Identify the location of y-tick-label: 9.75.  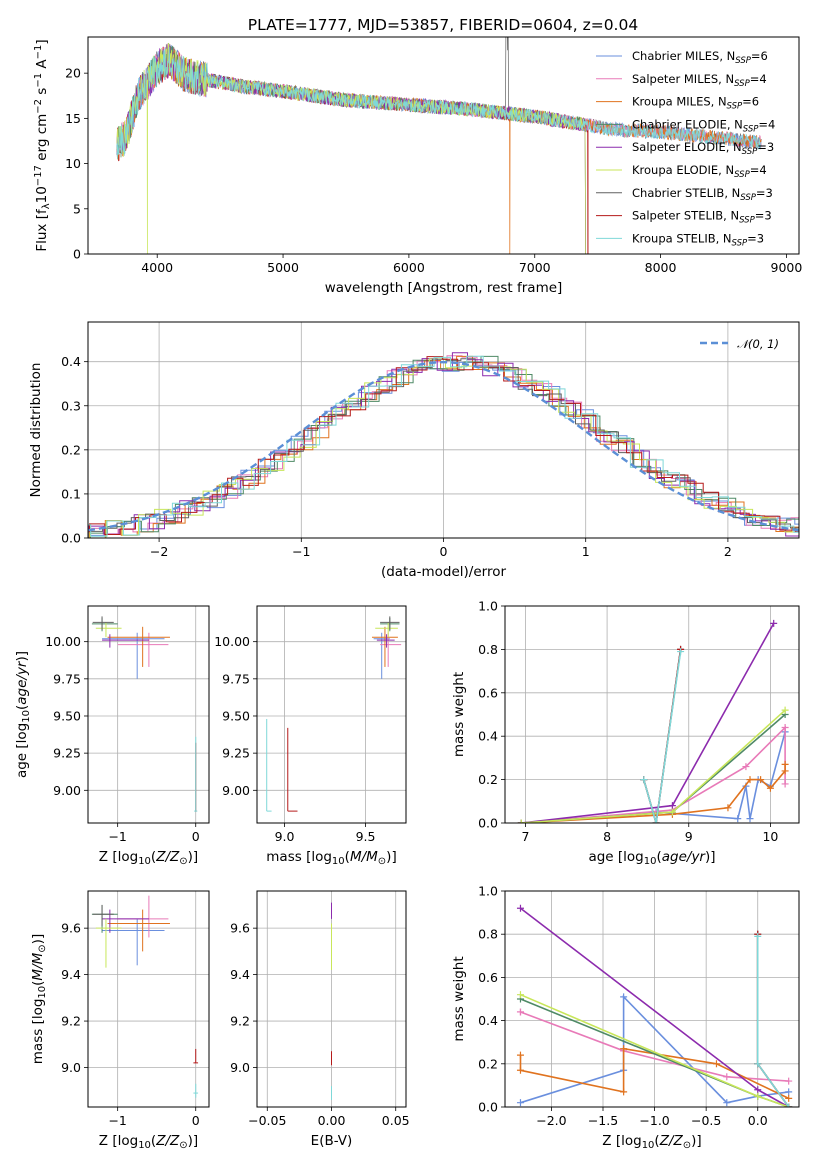
(67, 678).